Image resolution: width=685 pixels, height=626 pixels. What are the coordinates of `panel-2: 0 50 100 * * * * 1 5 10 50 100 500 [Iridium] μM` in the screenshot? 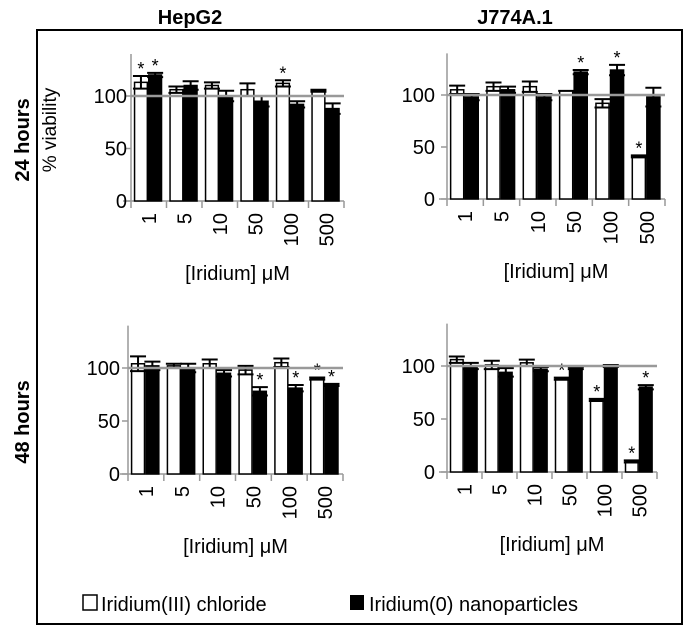 It's located at (215, 441).